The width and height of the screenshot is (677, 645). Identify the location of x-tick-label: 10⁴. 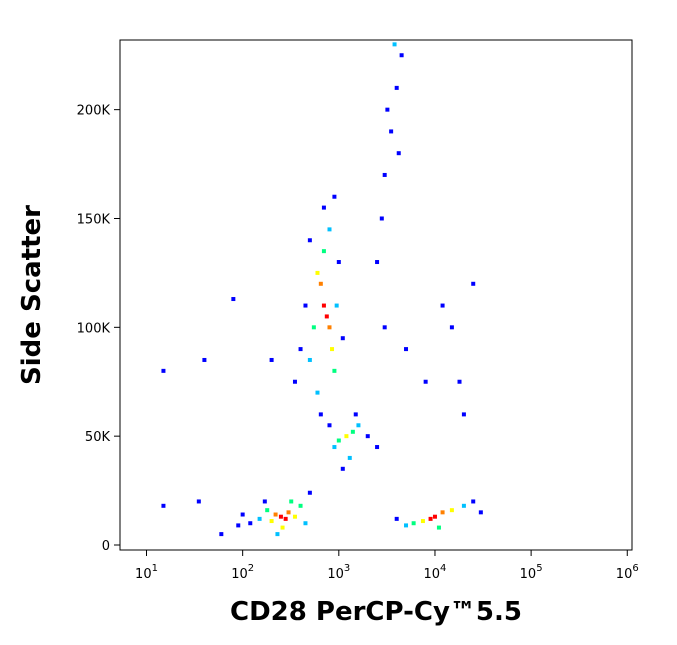
(435, 572).